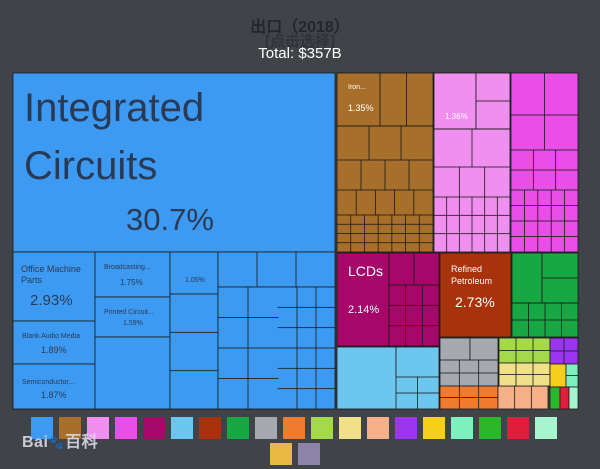 Image resolution: width=600 pixels, height=469 pixels. What do you see at coordinates (456, 116) in the screenshot?
I see `textiles-136-pct: 1.36%` at bounding box center [456, 116].